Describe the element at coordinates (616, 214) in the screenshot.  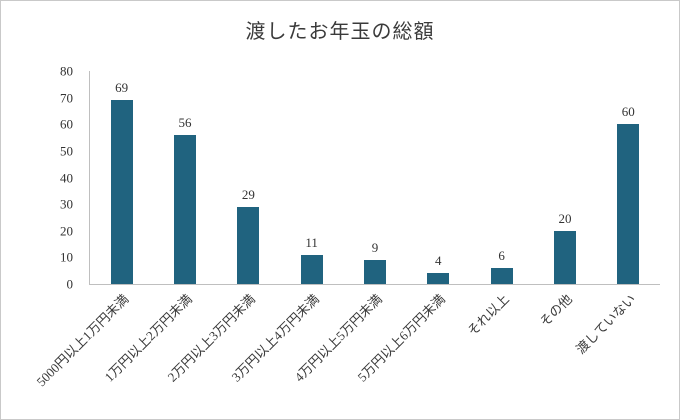
I see `bar-group: 60 渡していない` at that location.